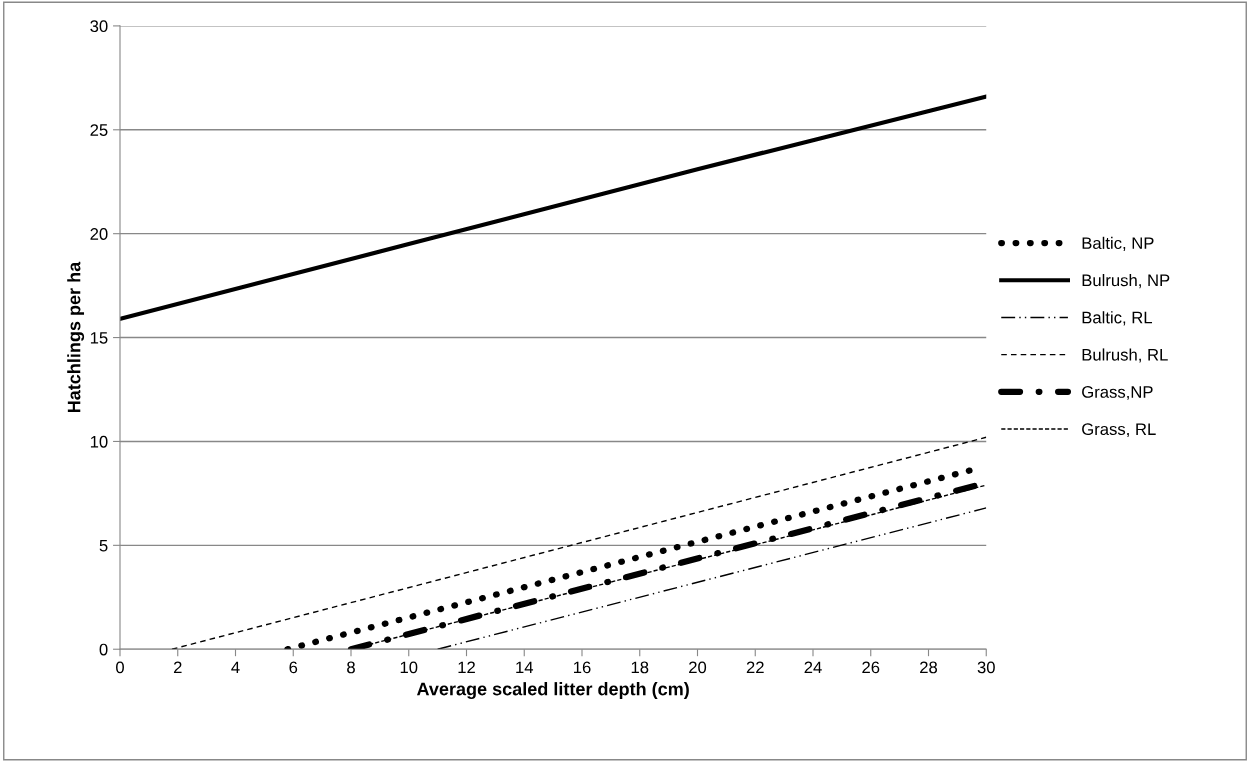 The height and width of the screenshot is (762, 1250). What do you see at coordinates (1117, 318) in the screenshot?
I see `legend-label: Baltic, RL` at bounding box center [1117, 318].